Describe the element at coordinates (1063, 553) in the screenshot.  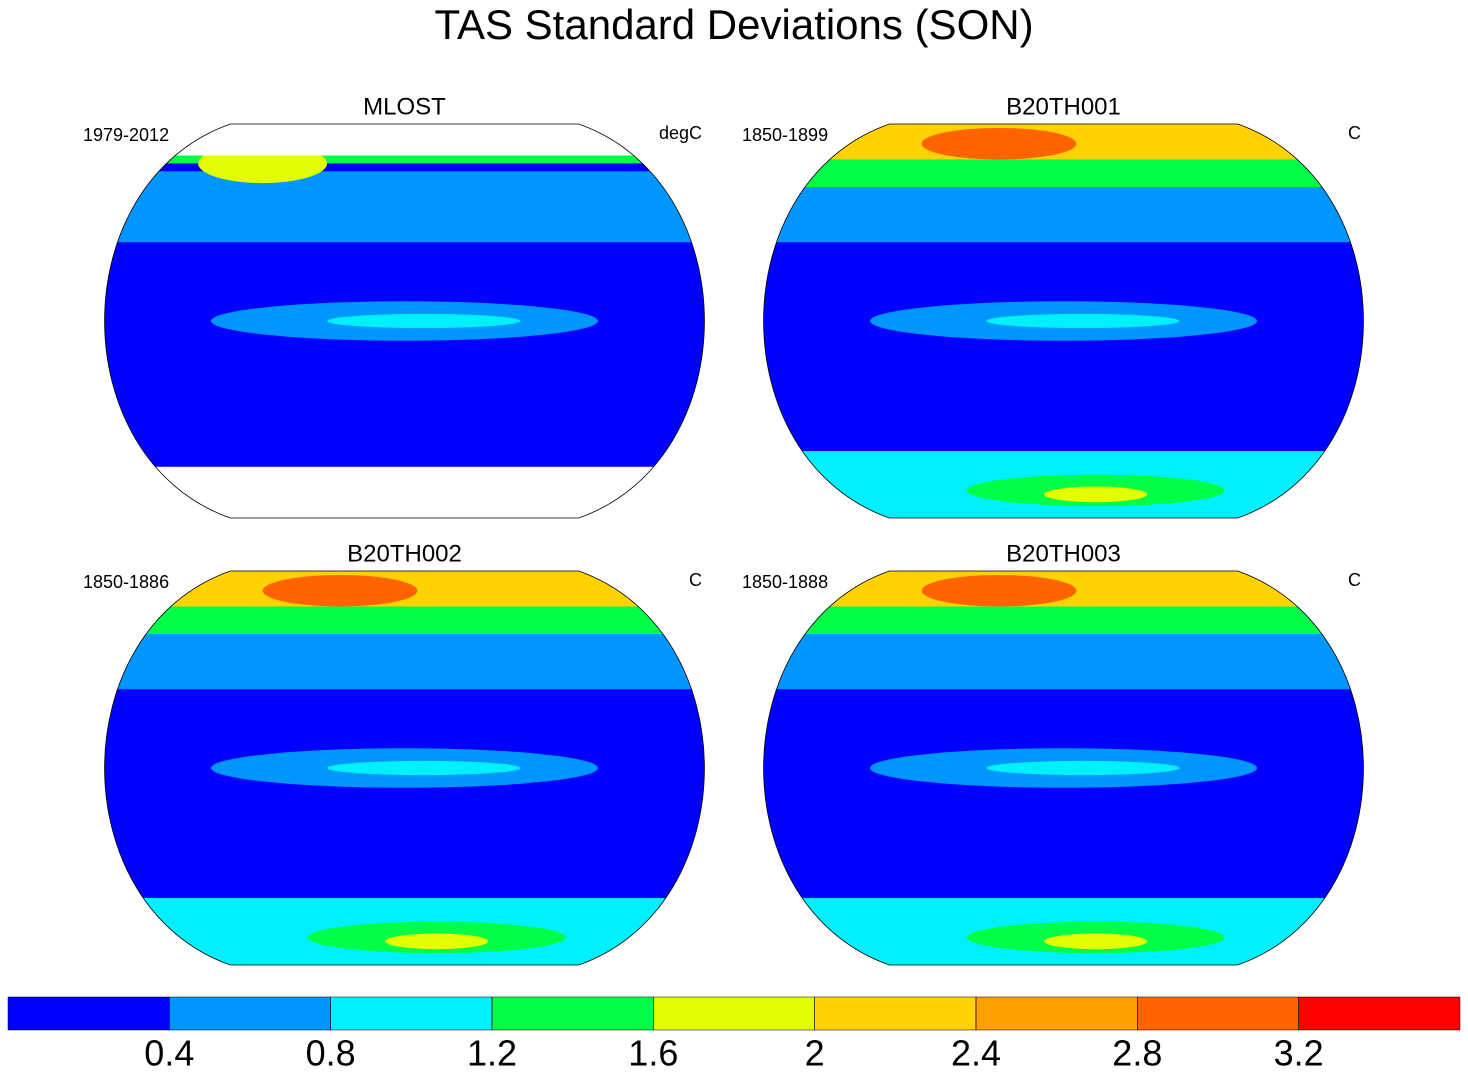
I see `panel-title: B20TH003` at that location.